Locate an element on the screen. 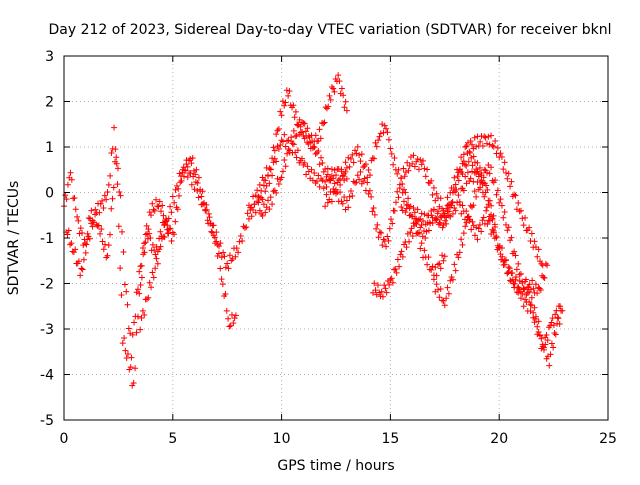 The image size is (640, 485). x-tick-label: 25 is located at coordinates (608, 439).